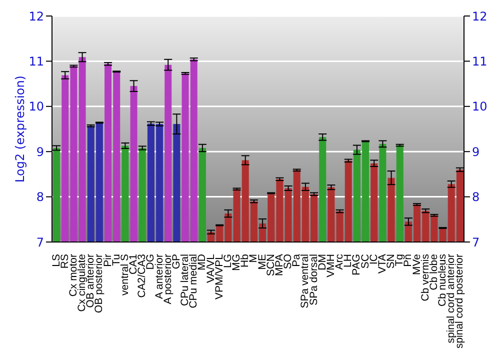  What do you see at coordinates (150, 262) in the screenshot?
I see `x-tick-label: DG` at bounding box center [150, 262].